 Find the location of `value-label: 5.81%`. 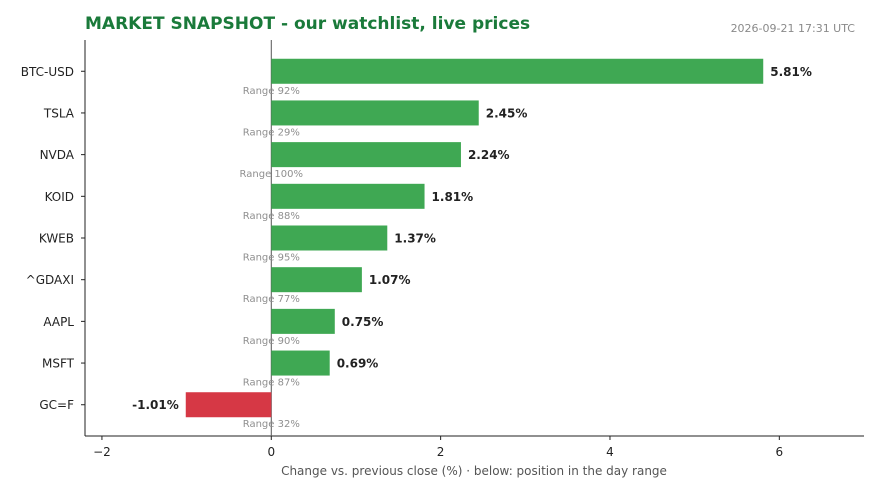

value-label: 5.81% is located at coordinates (791, 72).